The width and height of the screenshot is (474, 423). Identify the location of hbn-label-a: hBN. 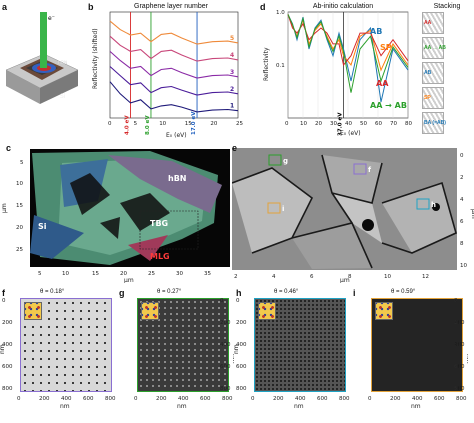
(62, 63).